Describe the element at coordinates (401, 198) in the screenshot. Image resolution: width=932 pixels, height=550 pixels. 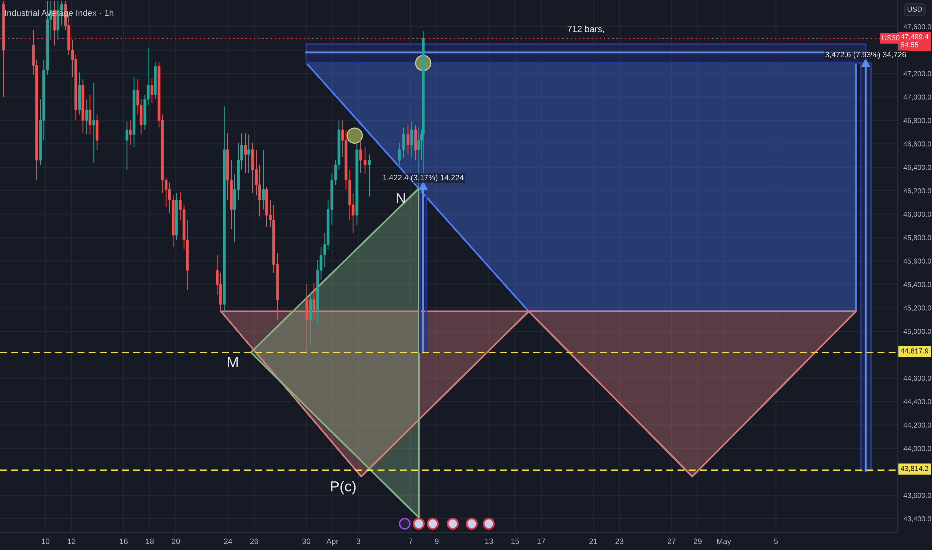
I see `annotation: N` at that location.